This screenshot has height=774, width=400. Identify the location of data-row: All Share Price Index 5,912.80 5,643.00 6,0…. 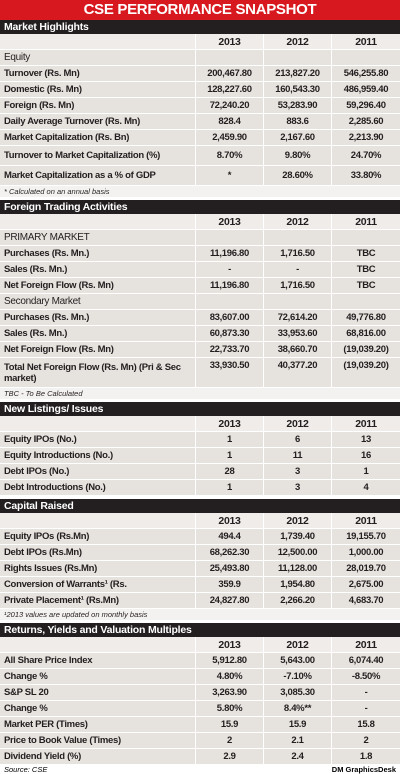
(200, 661).